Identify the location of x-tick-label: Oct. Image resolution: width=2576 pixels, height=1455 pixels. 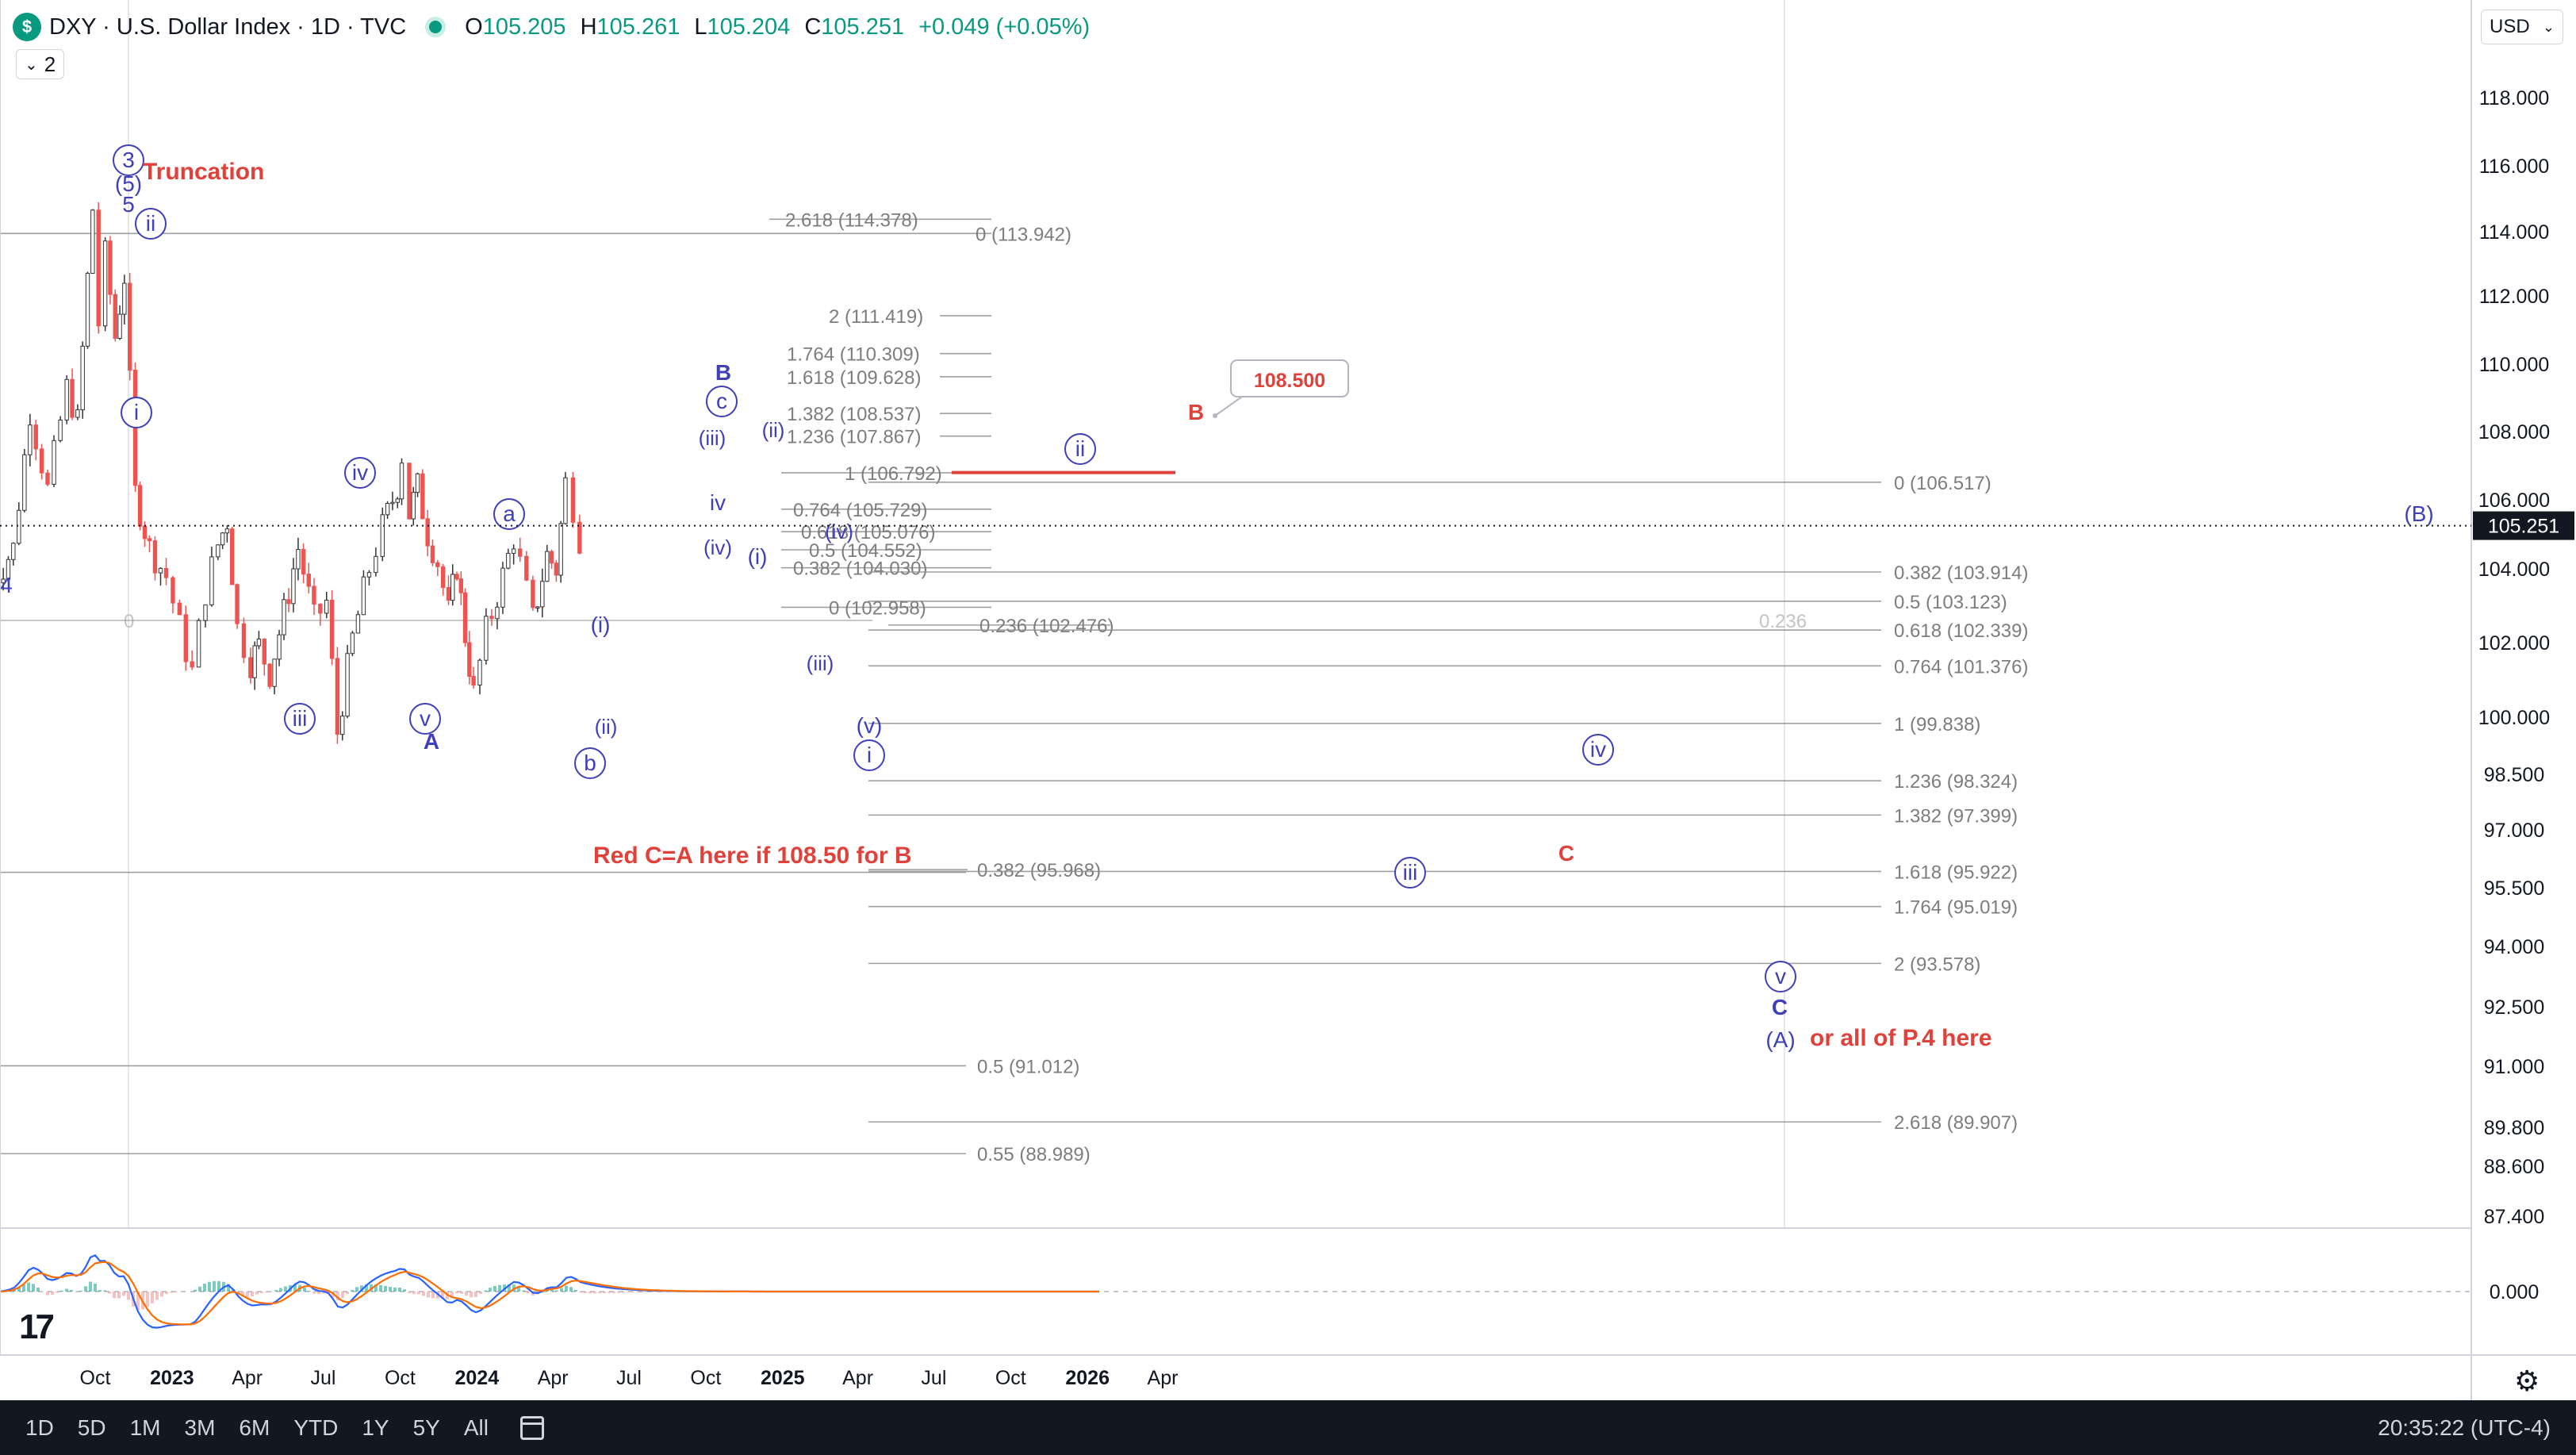
(706, 1378).